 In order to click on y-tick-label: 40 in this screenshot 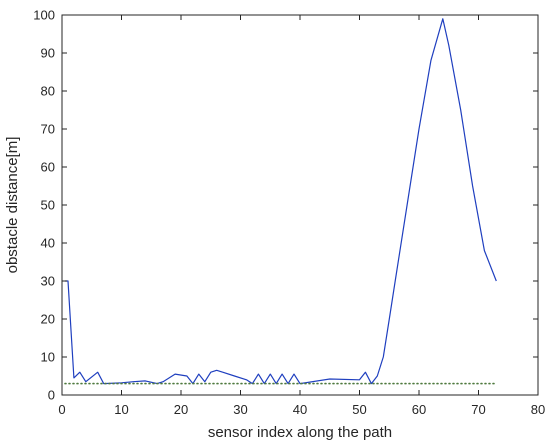, I will do `click(48, 243)`.